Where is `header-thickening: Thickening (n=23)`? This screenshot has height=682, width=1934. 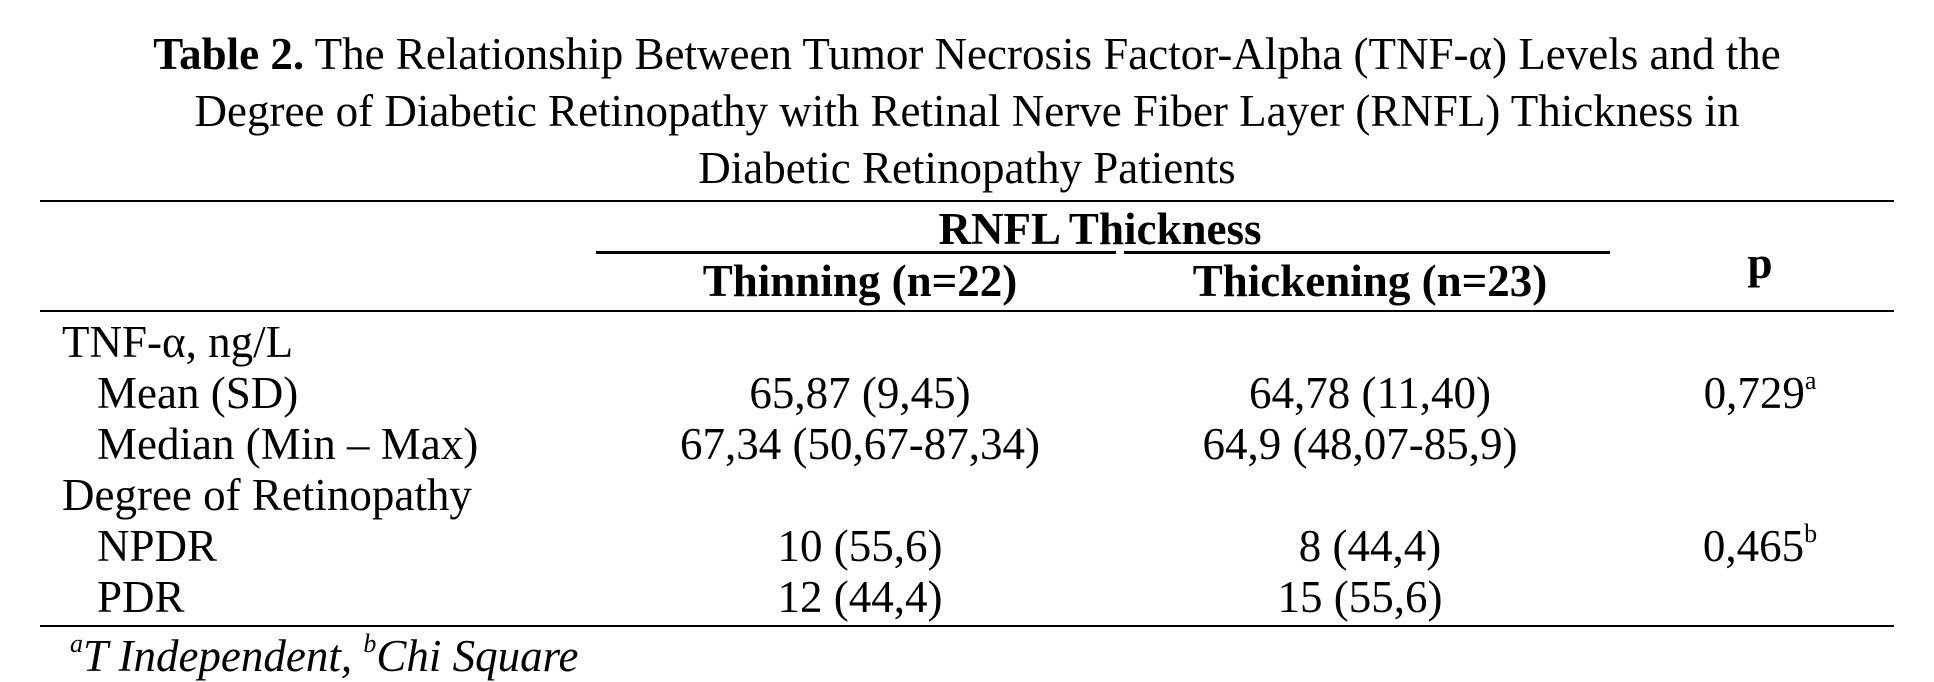 header-thickening: Thickening (n=23) is located at coordinates (1370, 281).